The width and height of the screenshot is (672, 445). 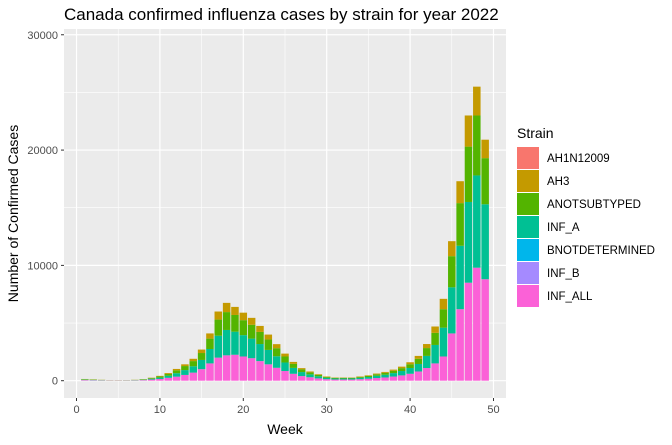 I want to click on legend-label-inf_b: INF_B, so click(x=563, y=274).